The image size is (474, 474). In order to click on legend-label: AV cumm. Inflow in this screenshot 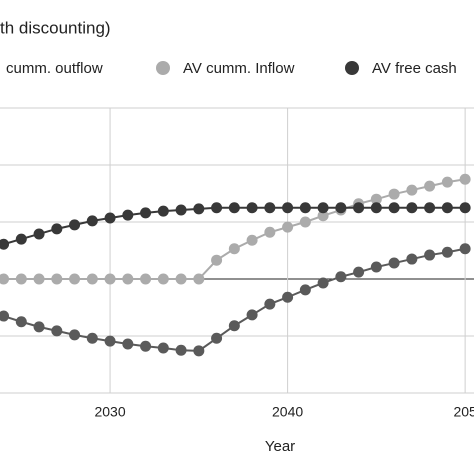, I will do `click(239, 68)`.